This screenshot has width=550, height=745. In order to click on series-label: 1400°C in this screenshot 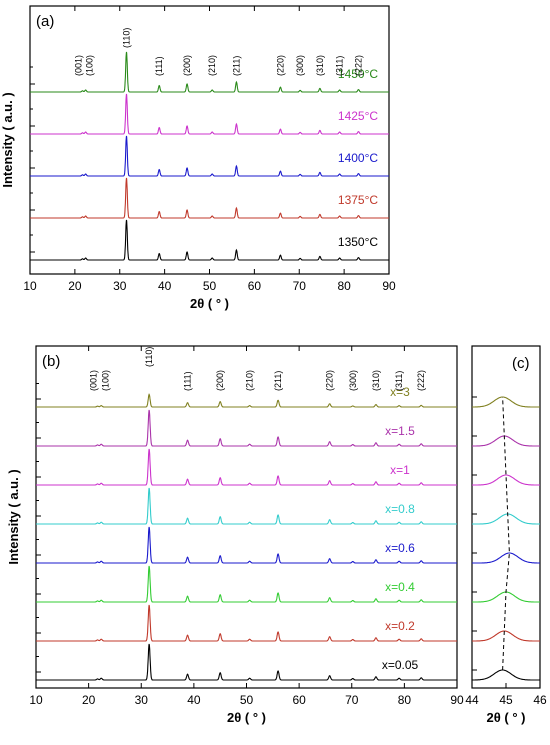, I will do `click(358, 158)`.